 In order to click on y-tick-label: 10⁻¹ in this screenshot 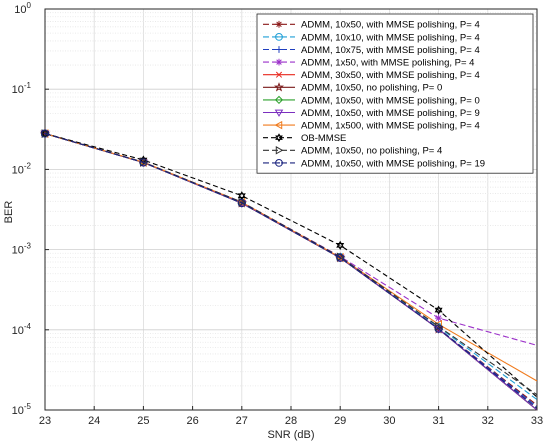, I will do `click(22, 88)`.